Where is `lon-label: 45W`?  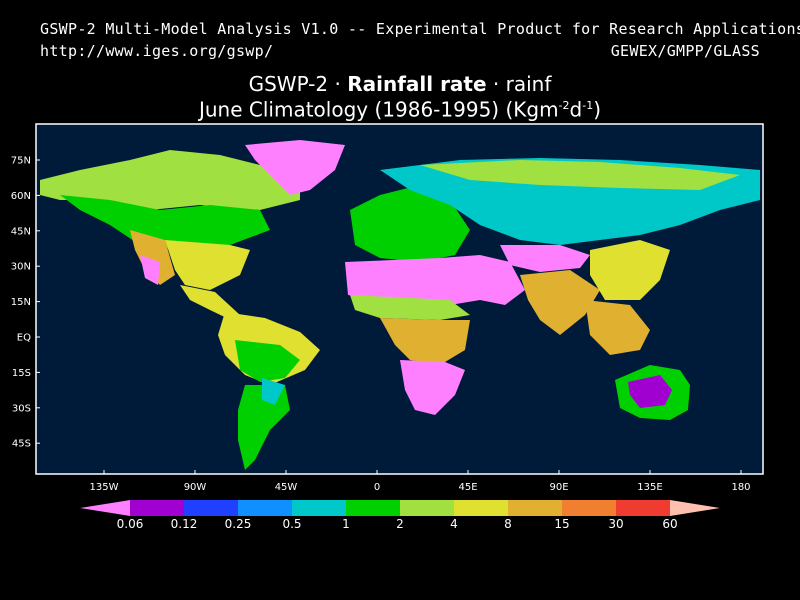 lon-label: 45W is located at coordinates (286, 487).